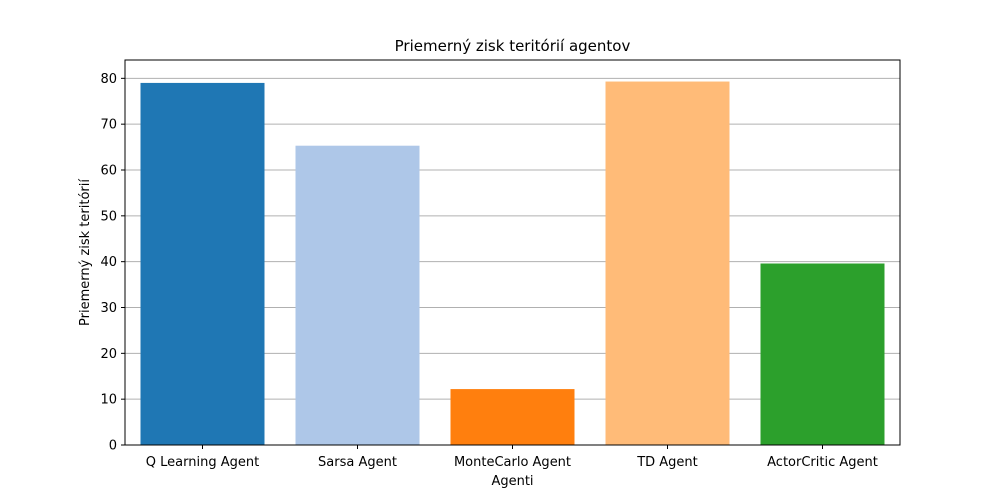 The image size is (1000, 500). Describe the element at coordinates (108, 79) in the screenshot. I see `y-tick-label: 80` at that location.